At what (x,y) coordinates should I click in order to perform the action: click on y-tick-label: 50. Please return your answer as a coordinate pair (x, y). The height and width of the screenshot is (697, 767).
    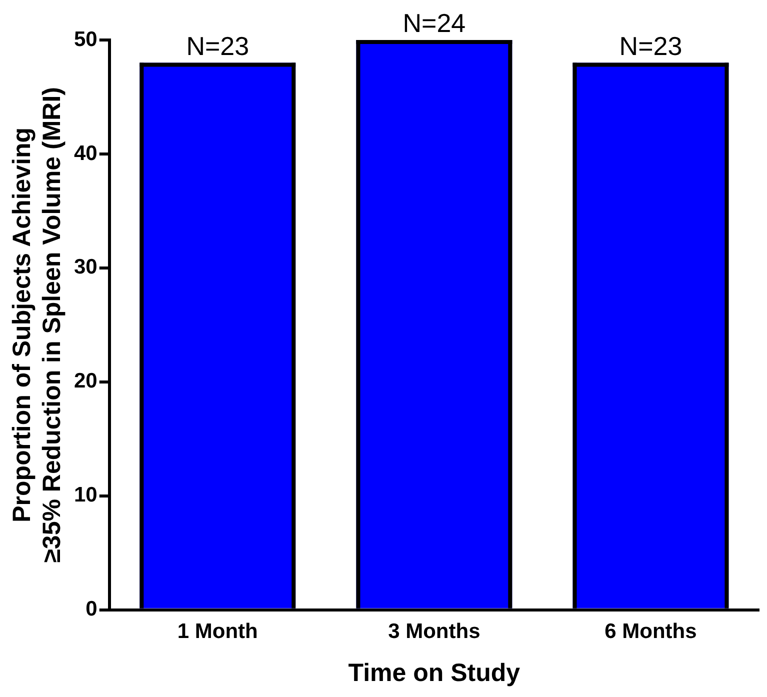
    Looking at the image, I should click on (86, 39).